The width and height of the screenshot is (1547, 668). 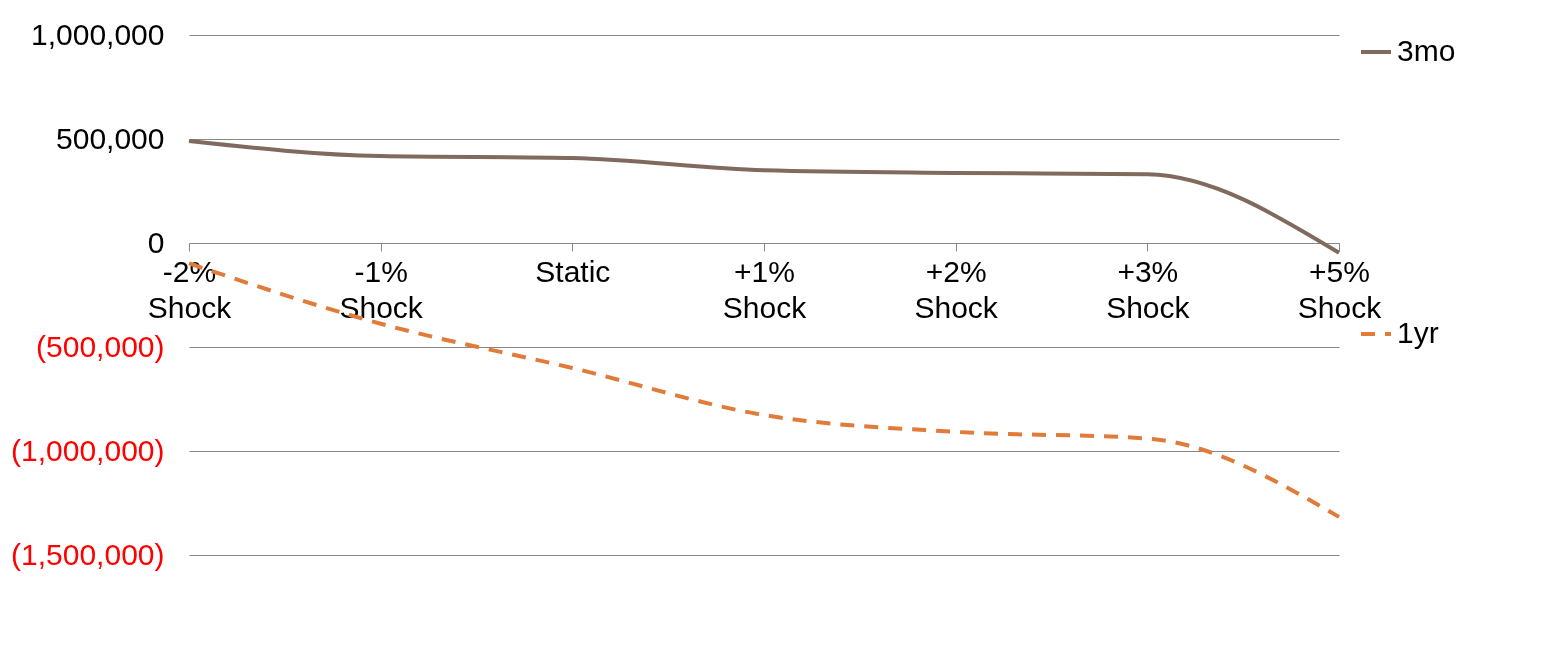 I want to click on x-tick-label: -1% Shock, so click(x=381, y=289).